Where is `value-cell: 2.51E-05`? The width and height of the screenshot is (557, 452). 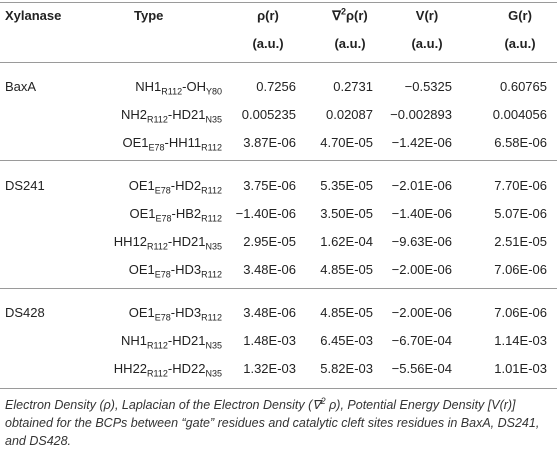
value-cell: 2.51E-05 is located at coordinates (520, 241).